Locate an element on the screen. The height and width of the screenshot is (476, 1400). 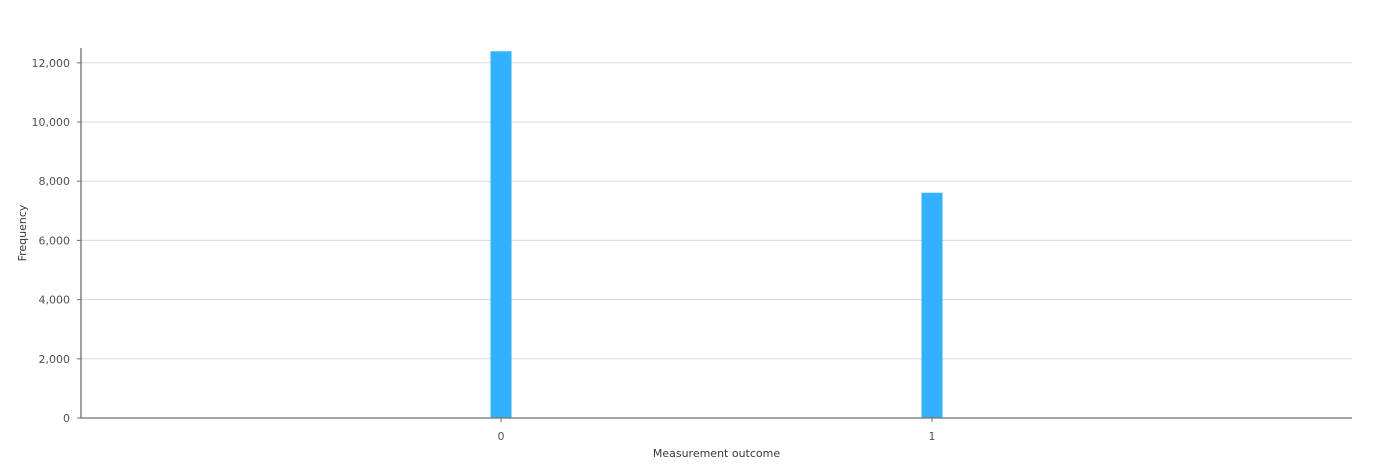
x-axis-label: Measurement outcome is located at coordinates (717, 453).